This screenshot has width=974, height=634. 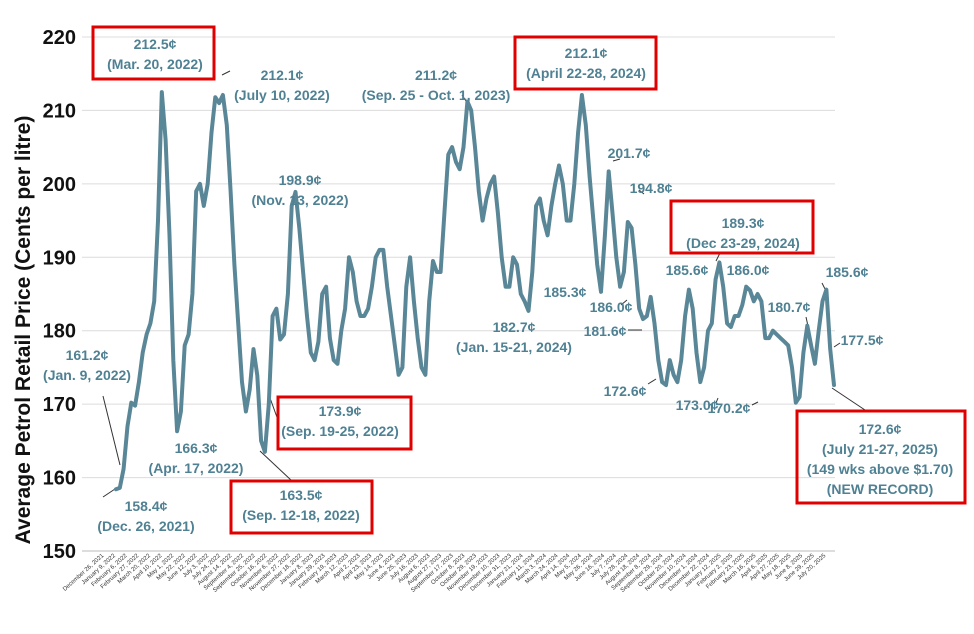 I want to click on highlighted-annotation: 173.9¢ (Sep. 19-25, 2022), so click(x=344, y=423).